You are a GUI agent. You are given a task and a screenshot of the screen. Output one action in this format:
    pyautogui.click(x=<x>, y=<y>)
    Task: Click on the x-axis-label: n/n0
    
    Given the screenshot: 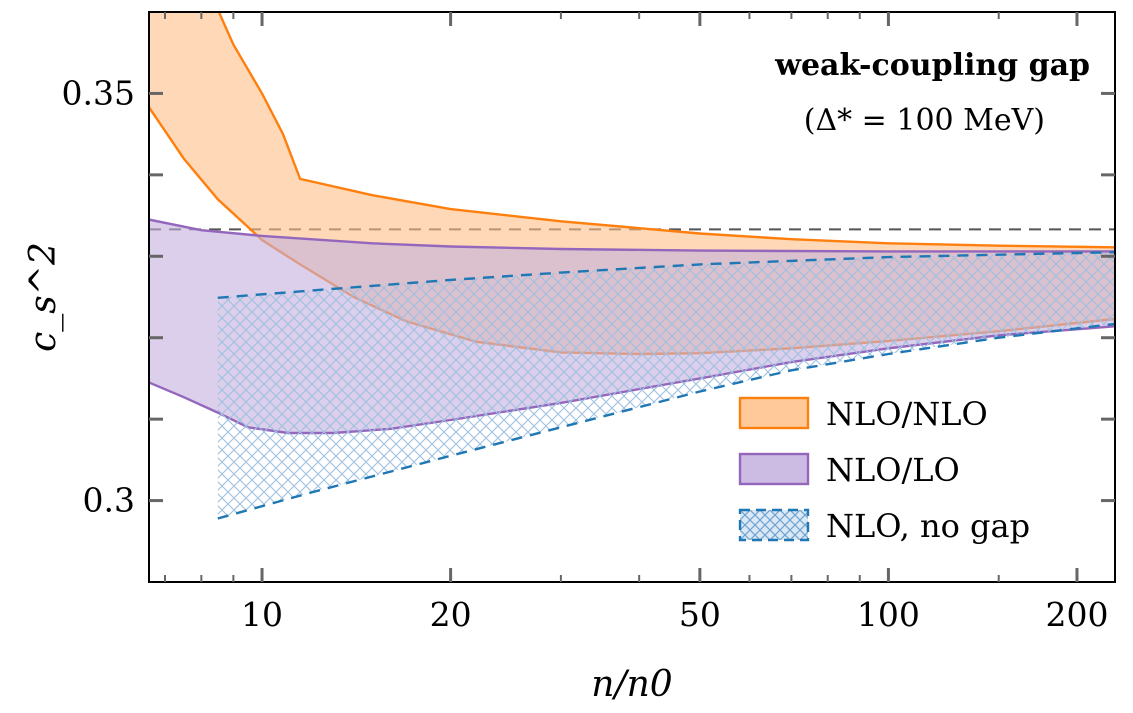 What is the action you would take?
    pyautogui.click(x=631, y=684)
    